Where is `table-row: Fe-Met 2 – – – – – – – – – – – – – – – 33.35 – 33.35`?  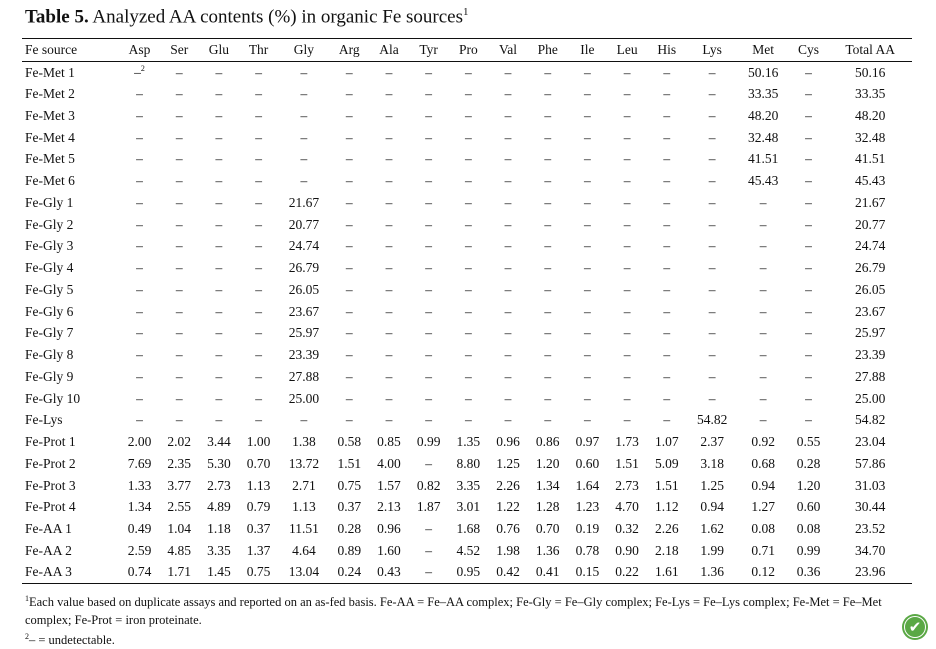 table-row: Fe-Met 2 – – – – – – – – – – – – – – – 33.35 – 33.35 is located at coordinates (467, 94).